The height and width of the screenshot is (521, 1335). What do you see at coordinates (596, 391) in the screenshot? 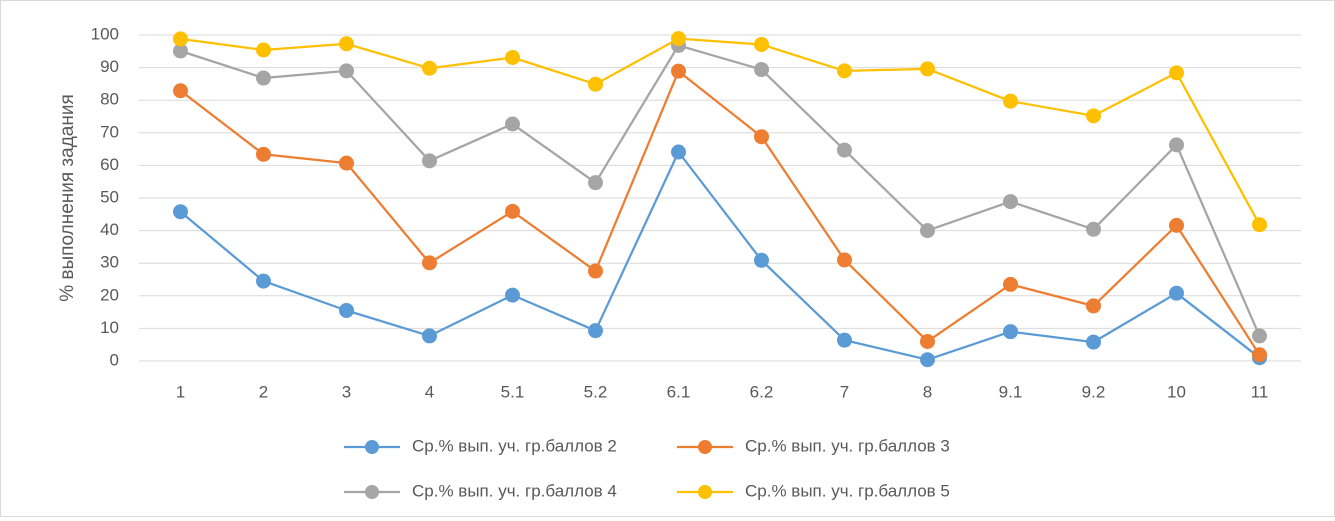
I see `x-tick-label: 5.2` at bounding box center [596, 391].